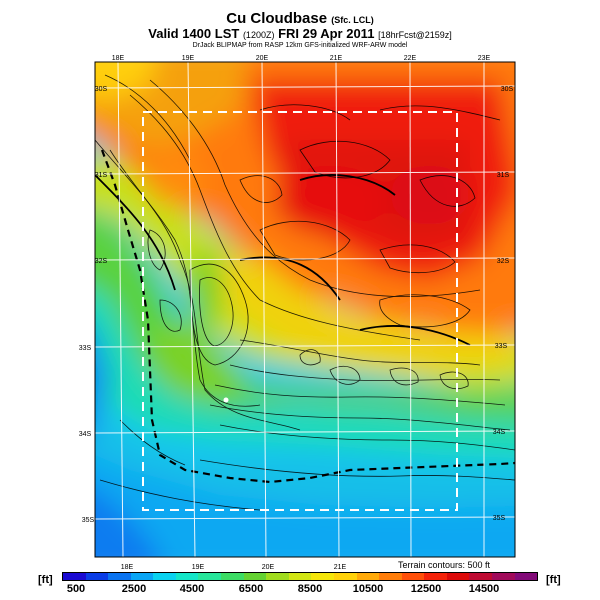 Image resolution: width=600 pixels, height=600 pixels. I want to click on colorbar-label: 500, so click(76, 589).